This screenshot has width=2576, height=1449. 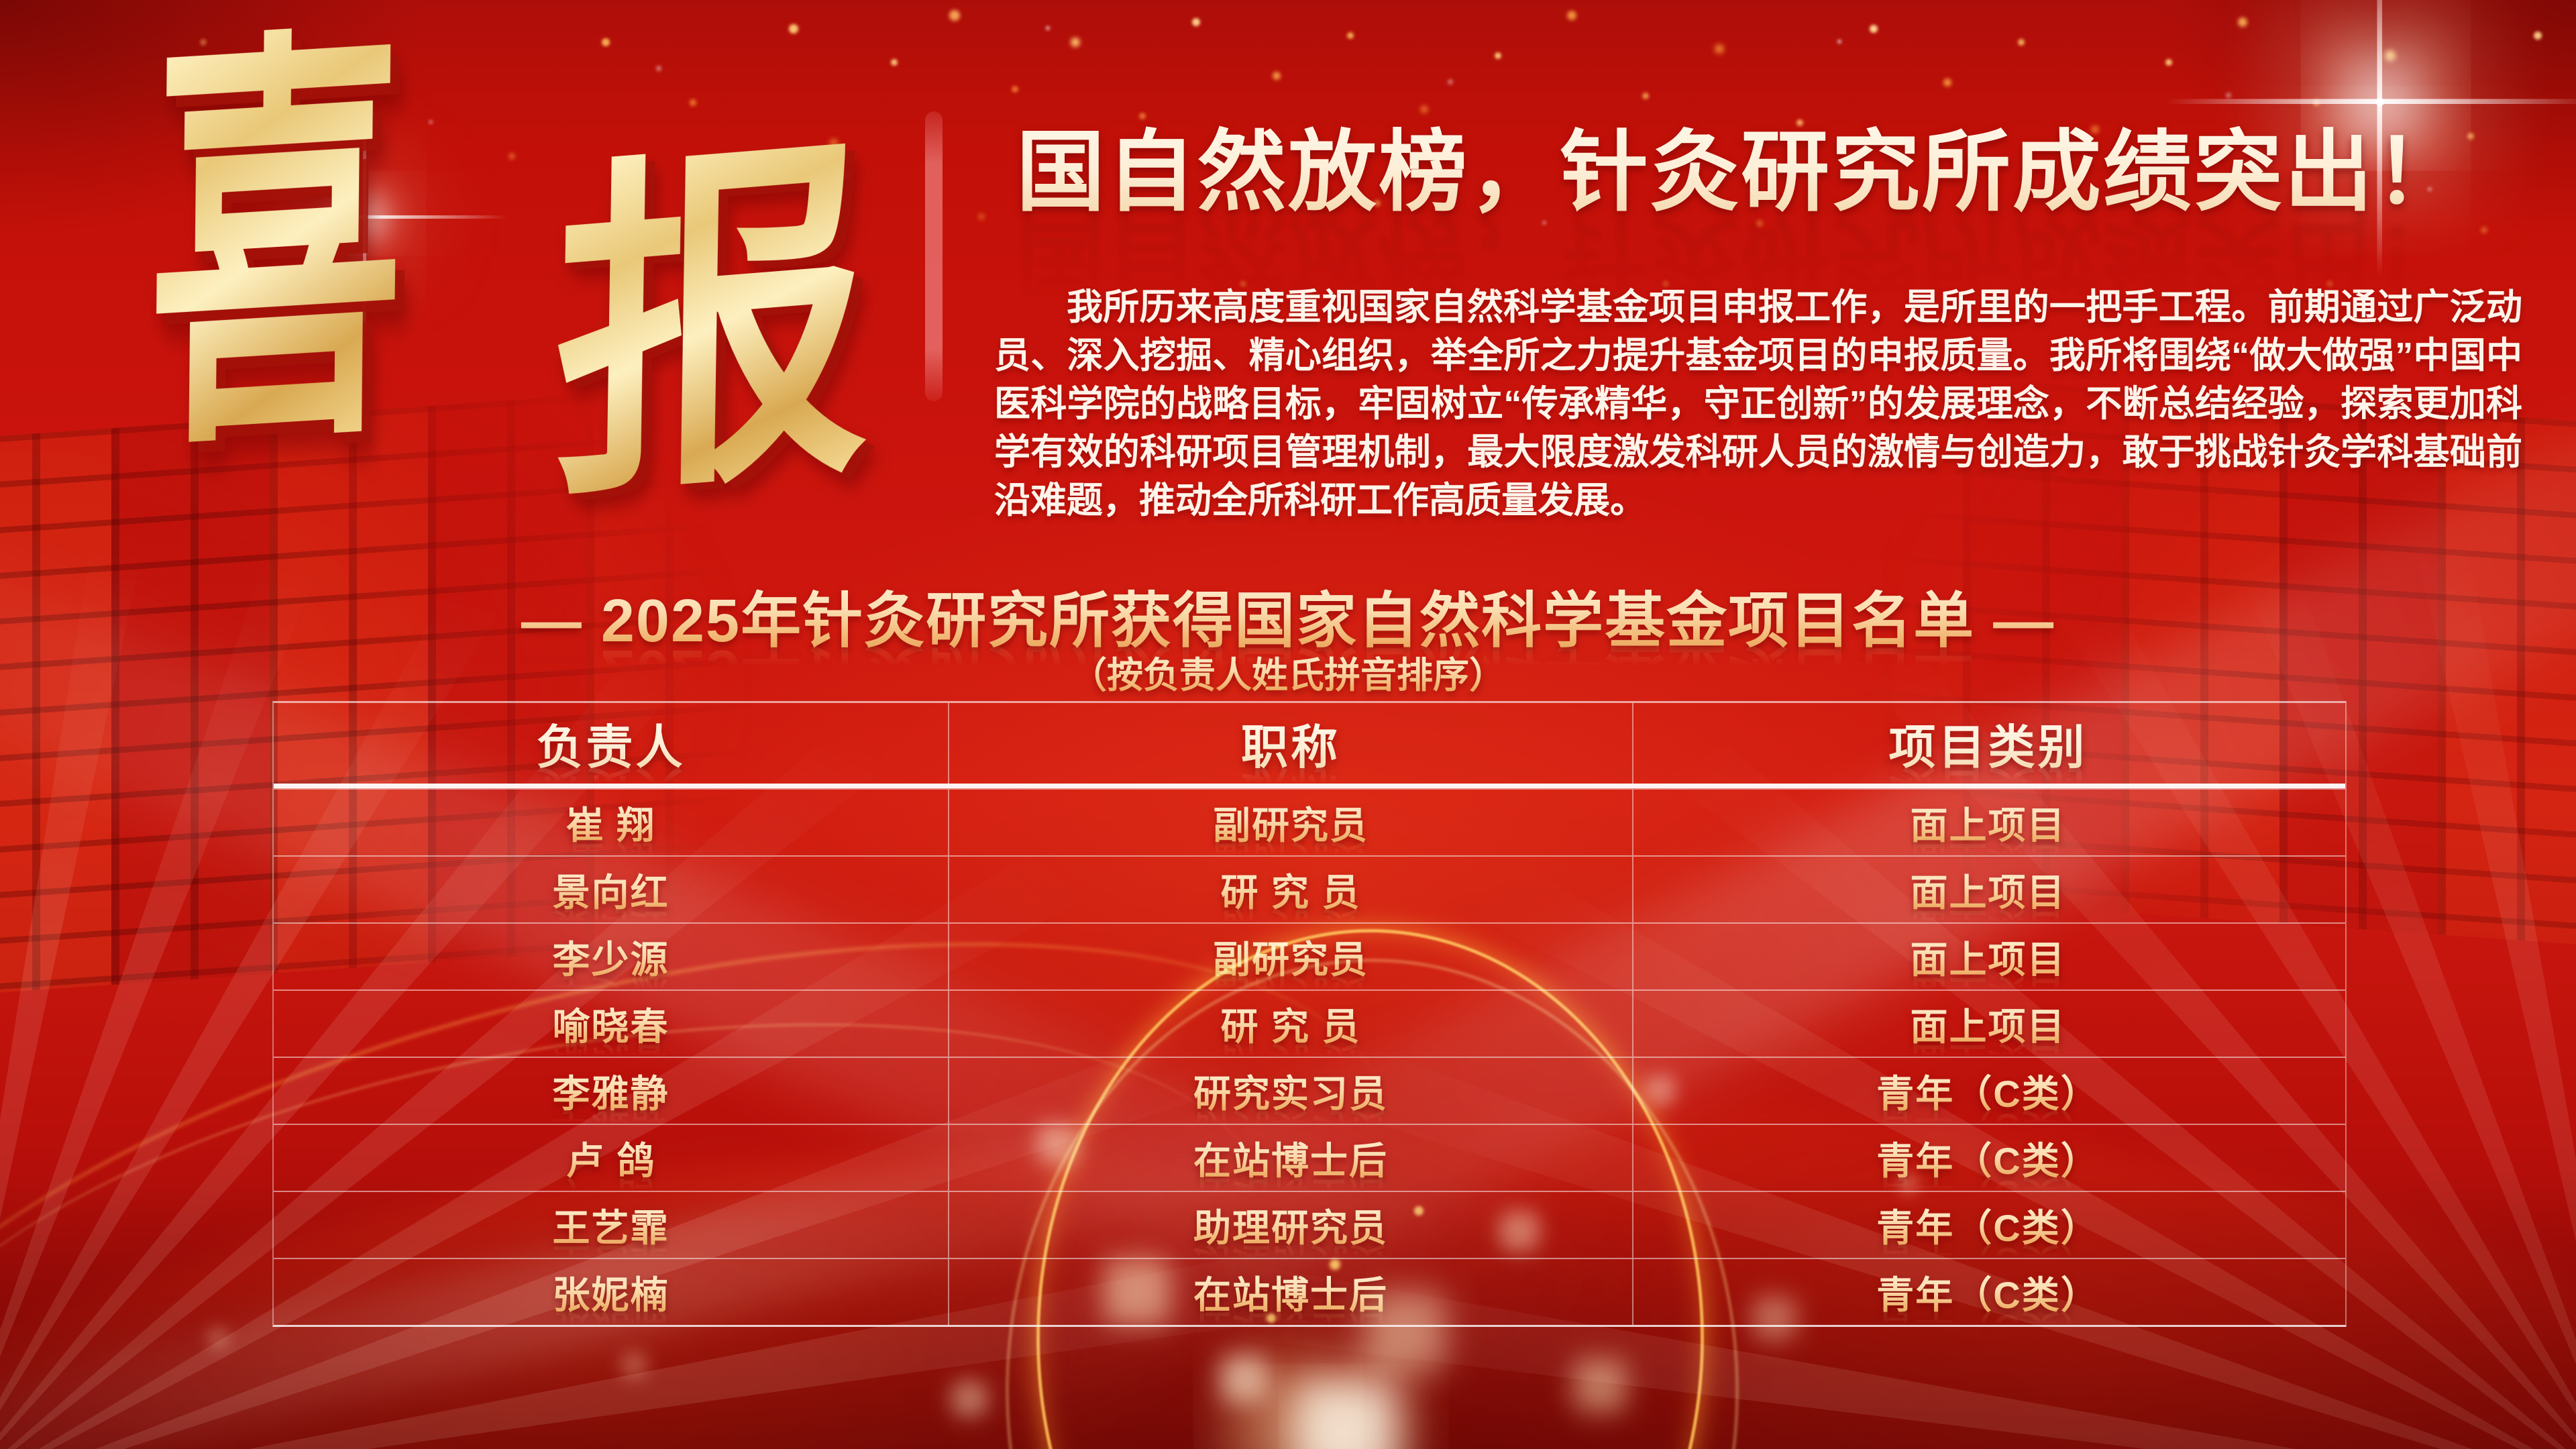 I want to click on column-header-title: 职称, so click(x=1290, y=743).